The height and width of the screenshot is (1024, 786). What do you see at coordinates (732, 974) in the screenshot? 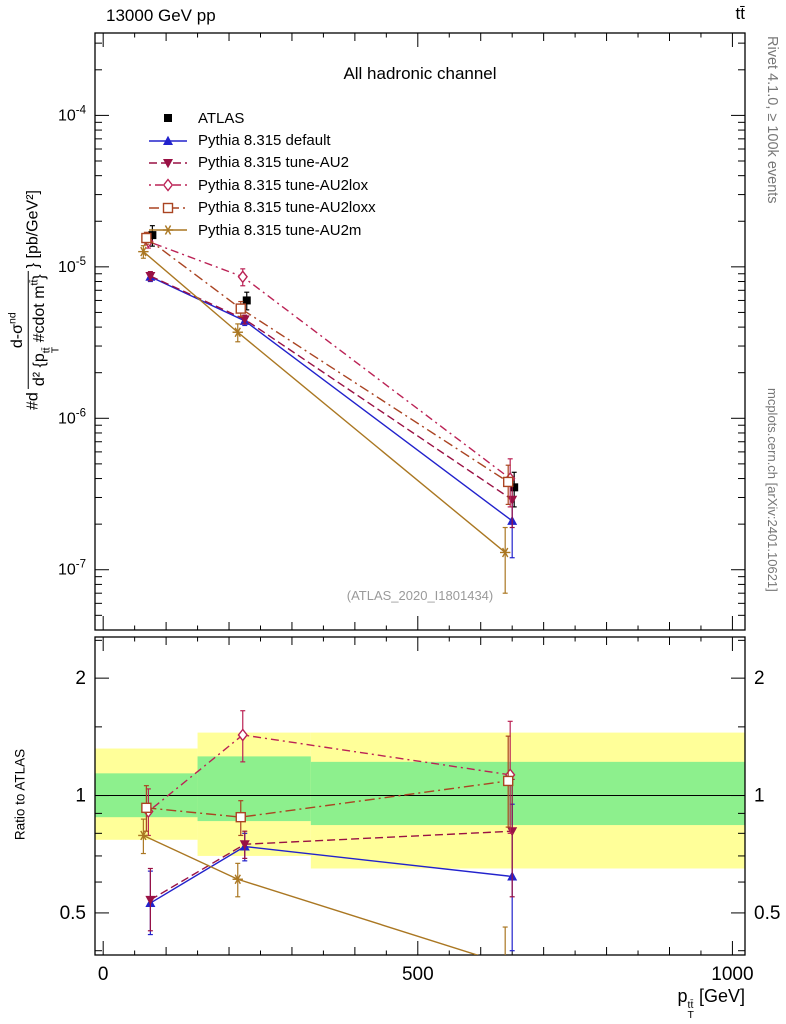
I see `svg-text: 1000` at bounding box center [732, 974].